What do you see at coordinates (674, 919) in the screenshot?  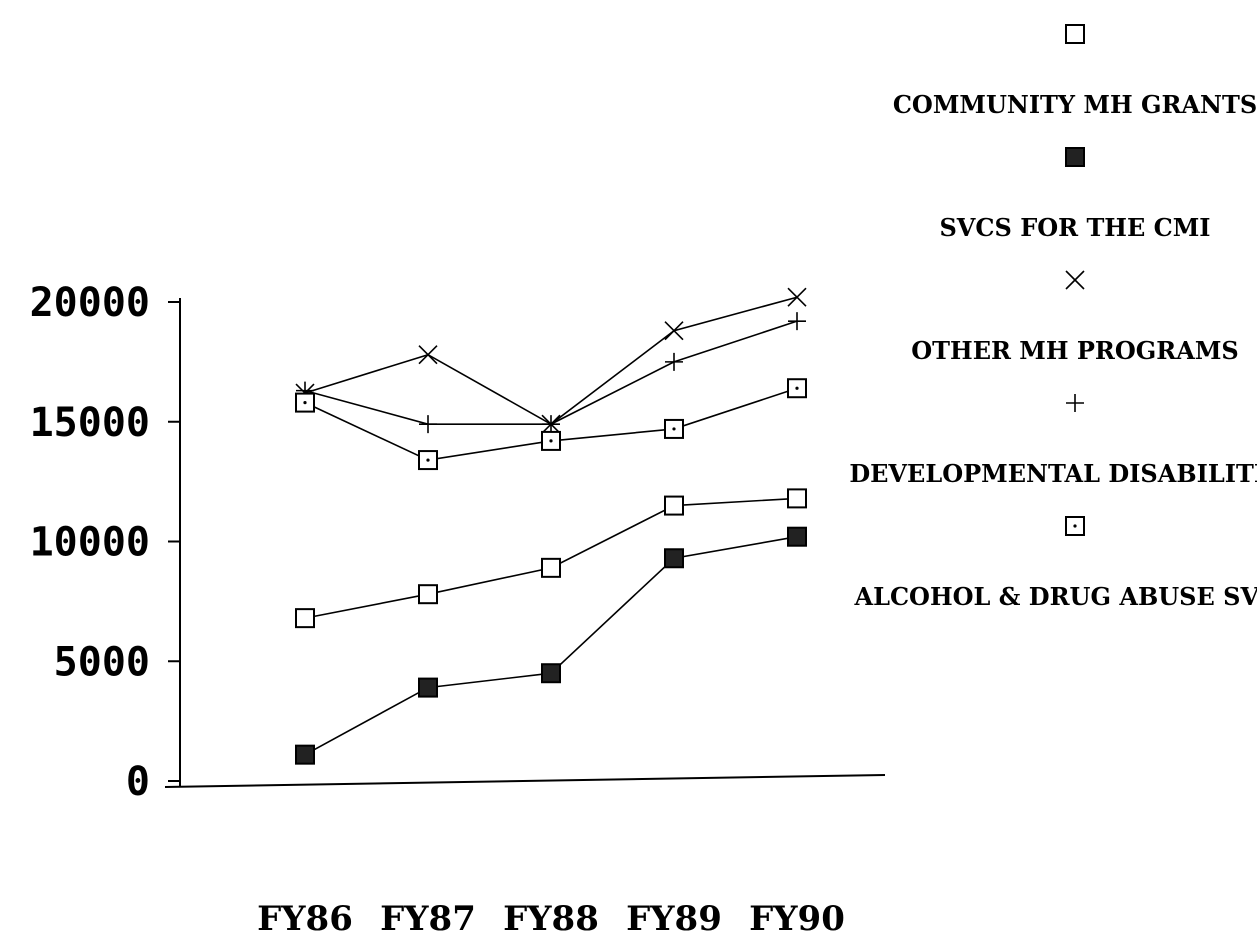 I see `x-tick-label: FY89` at bounding box center [674, 919].